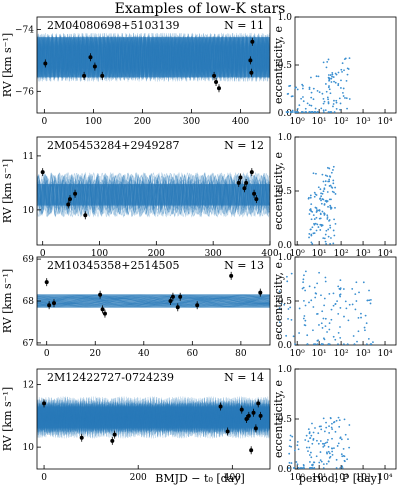 Image resolution: width=400 pixels, height=493 pixels. Describe the element at coordinates (99, 254) in the screenshot. I see `x-tick-label: 100` at that location.